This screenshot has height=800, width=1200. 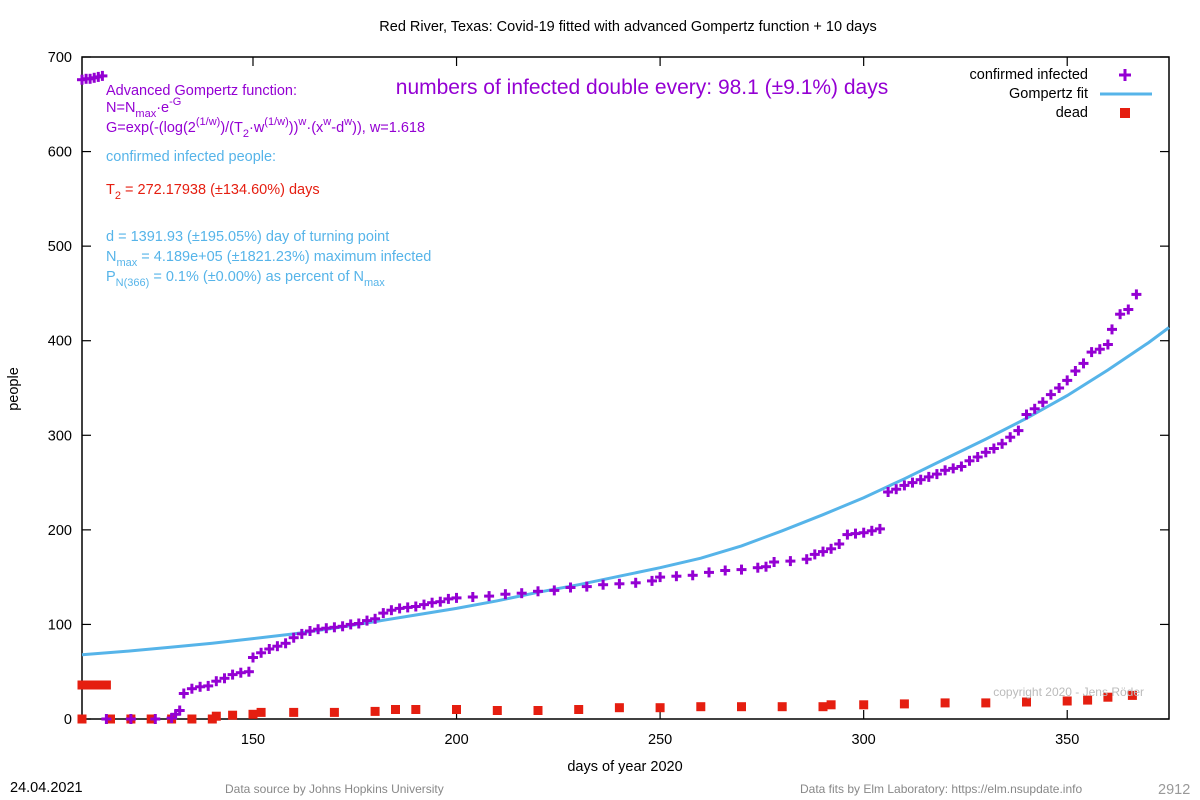 What do you see at coordinates (213, 192) in the screenshot?
I see `doubling-time-t2: T2 = 272.17938 (±134.60%) days` at bounding box center [213, 192].